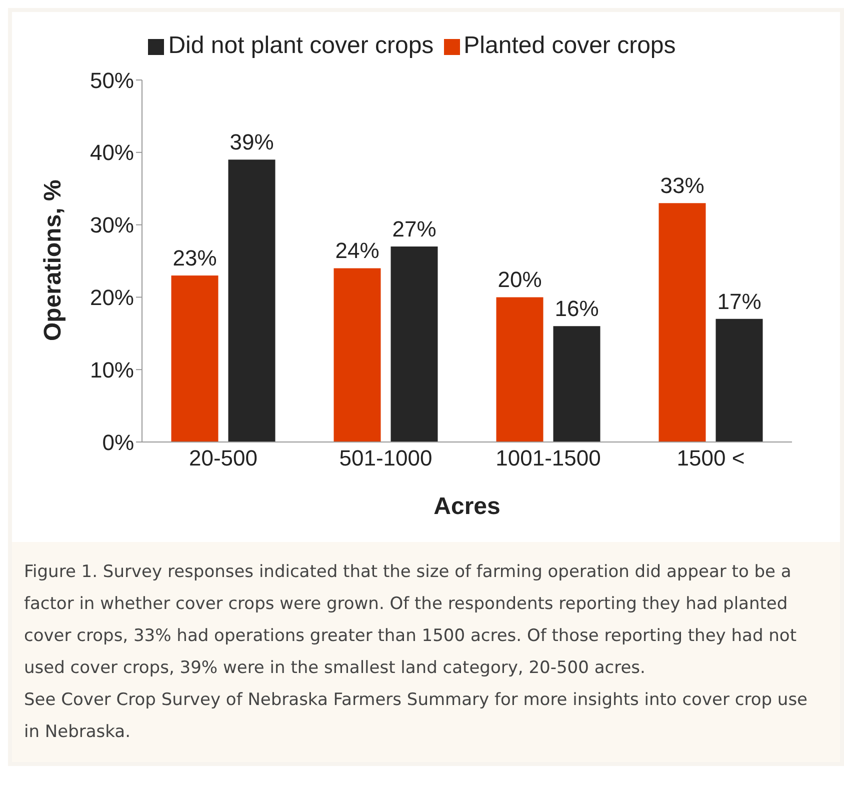  I want to click on data-label: 16%, so click(576, 309).